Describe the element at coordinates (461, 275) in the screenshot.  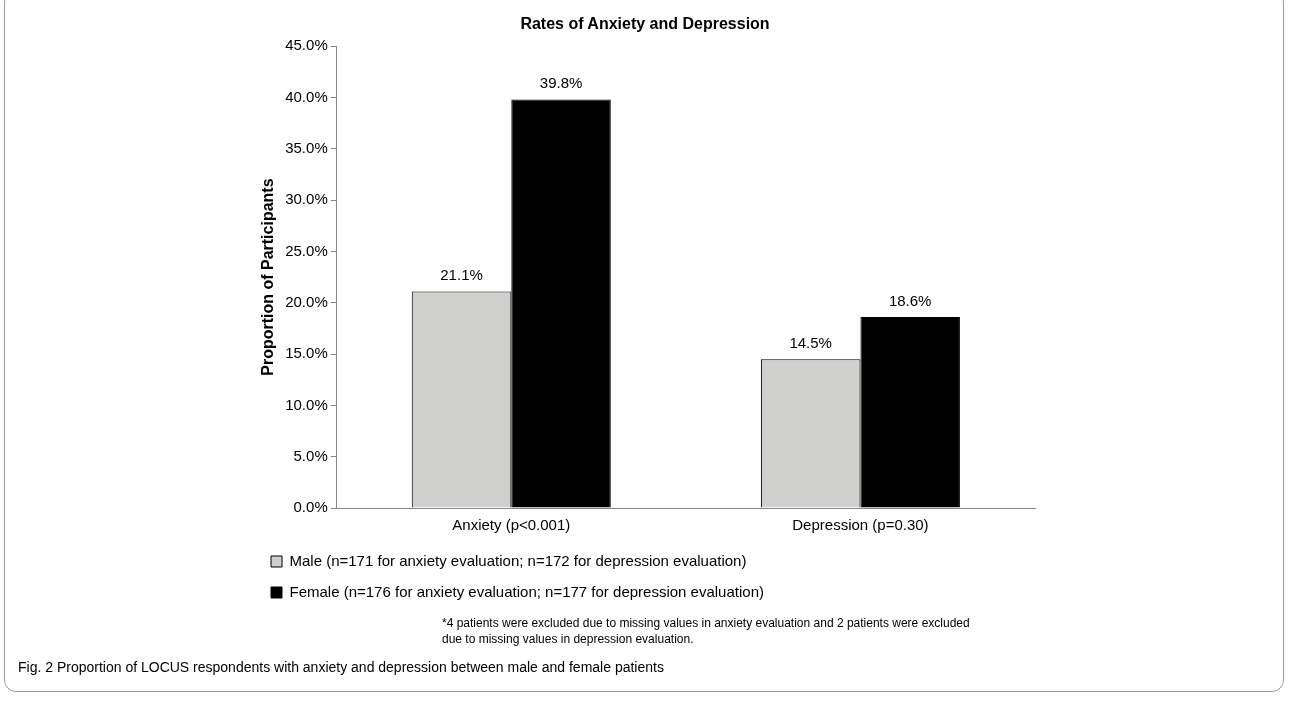
I see `data-label: 21.1%` at that location.